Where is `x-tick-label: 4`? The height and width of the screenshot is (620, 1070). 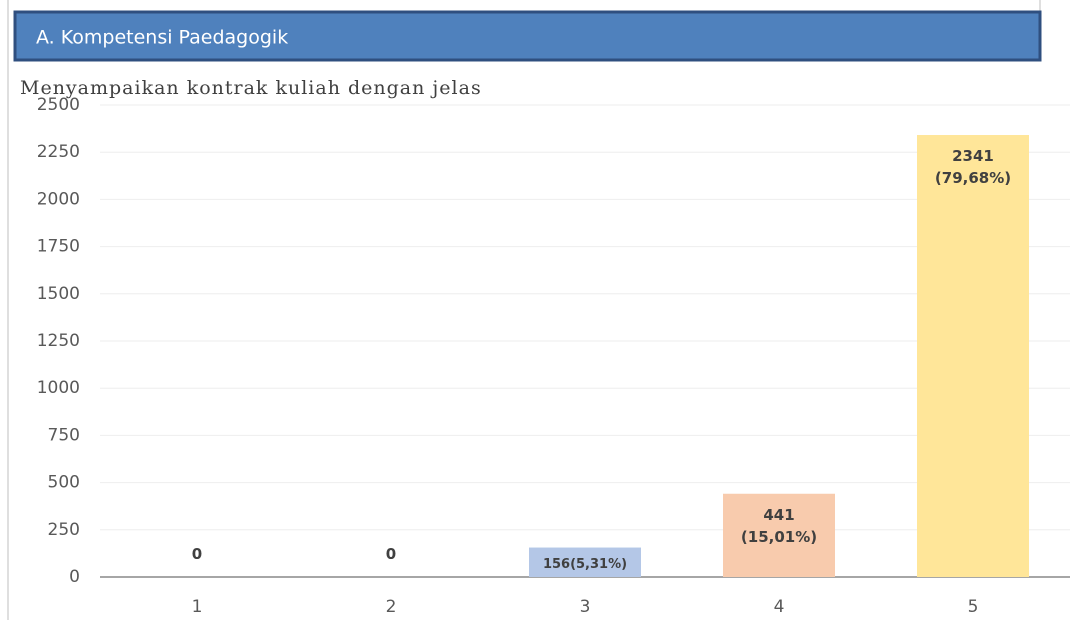
x-tick-label: 4 is located at coordinates (779, 607).